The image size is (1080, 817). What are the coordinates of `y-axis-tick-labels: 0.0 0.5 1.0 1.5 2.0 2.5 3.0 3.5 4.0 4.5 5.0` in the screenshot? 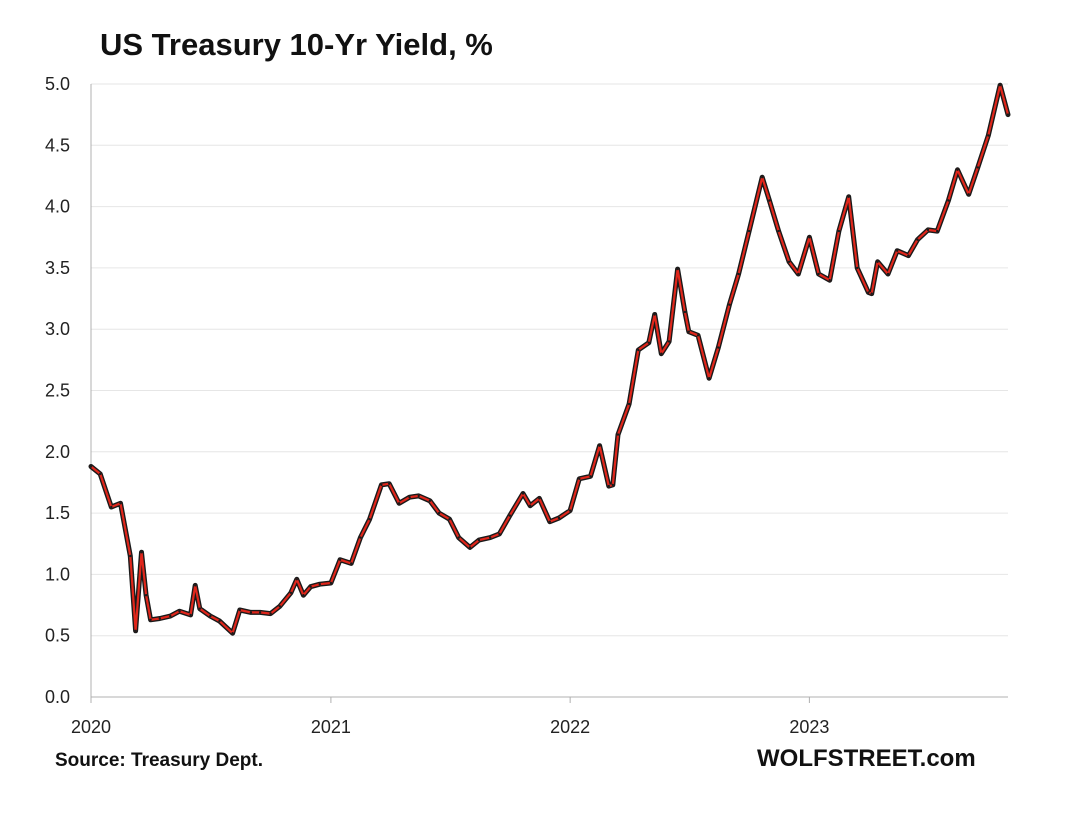 It's located at (57, 390).